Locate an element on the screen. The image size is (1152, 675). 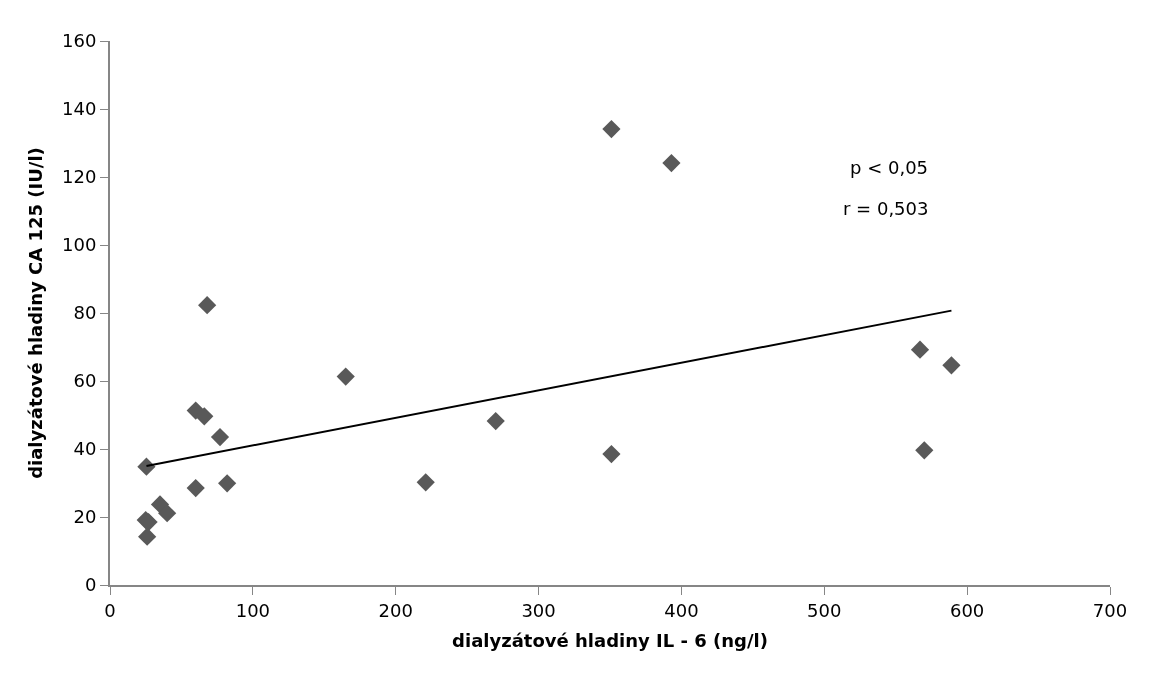
y-tick-label: 120 is located at coordinates (79, 177).